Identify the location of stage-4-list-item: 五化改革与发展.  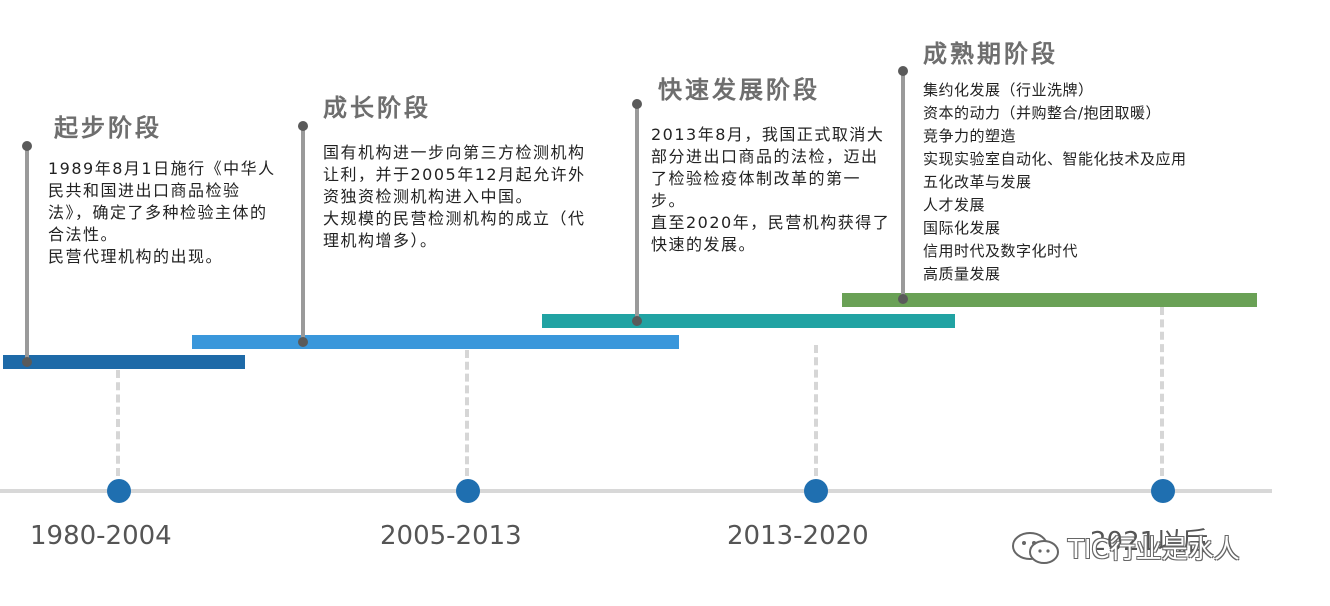
(977, 182).